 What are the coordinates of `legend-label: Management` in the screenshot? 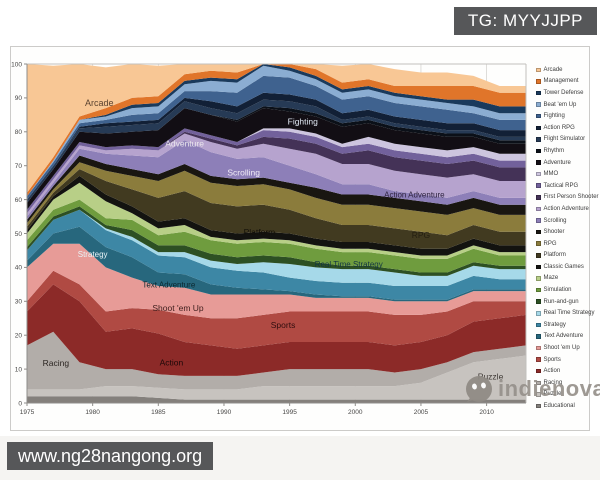 It's located at (561, 81).